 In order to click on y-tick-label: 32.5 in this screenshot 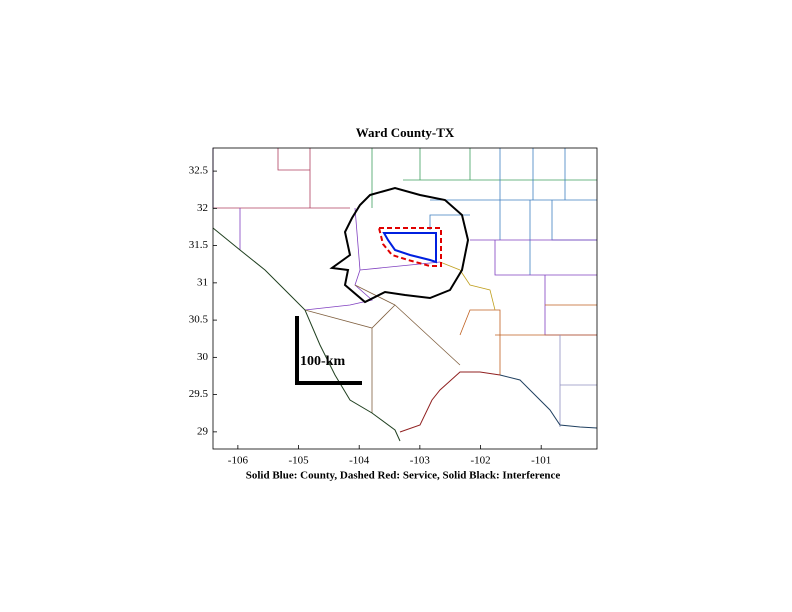, I will do `click(199, 171)`.